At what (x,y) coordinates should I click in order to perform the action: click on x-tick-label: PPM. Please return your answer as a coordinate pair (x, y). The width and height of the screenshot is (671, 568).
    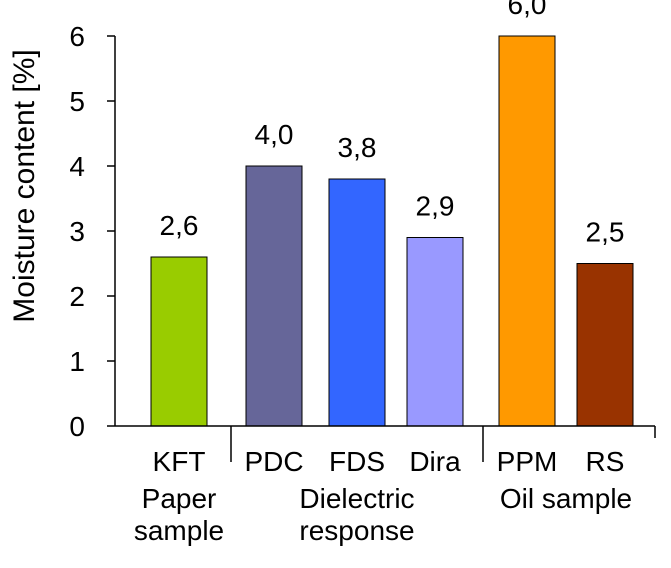
    Looking at the image, I should click on (527, 461).